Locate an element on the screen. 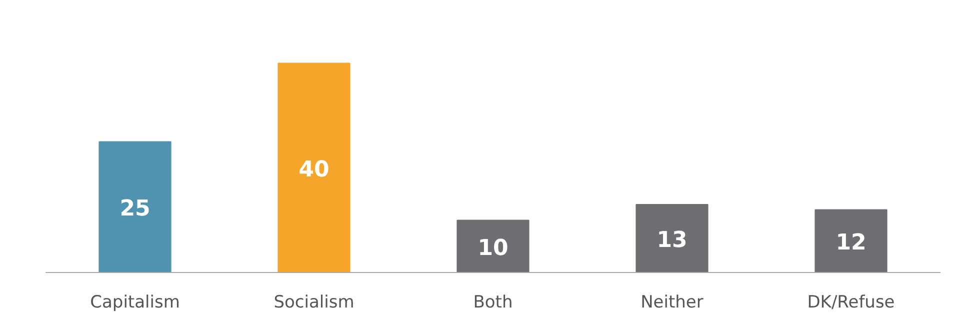 The width and height of the screenshot is (980, 332). x-tick-label: Neither is located at coordinates (672, 302).